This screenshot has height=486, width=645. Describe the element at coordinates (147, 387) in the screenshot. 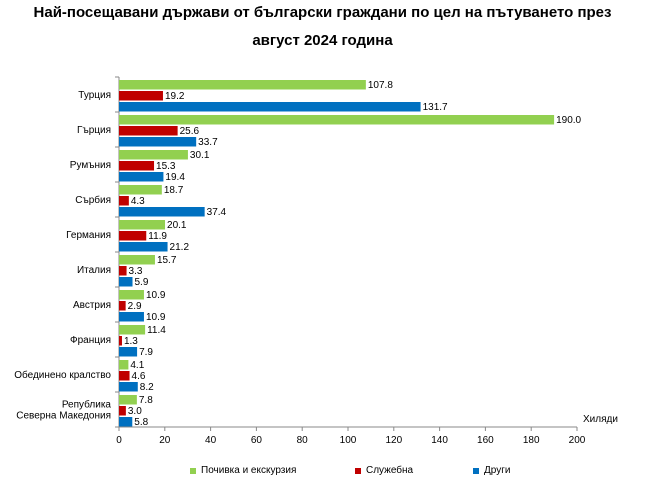

I see `data-label: 8.2` at that location.